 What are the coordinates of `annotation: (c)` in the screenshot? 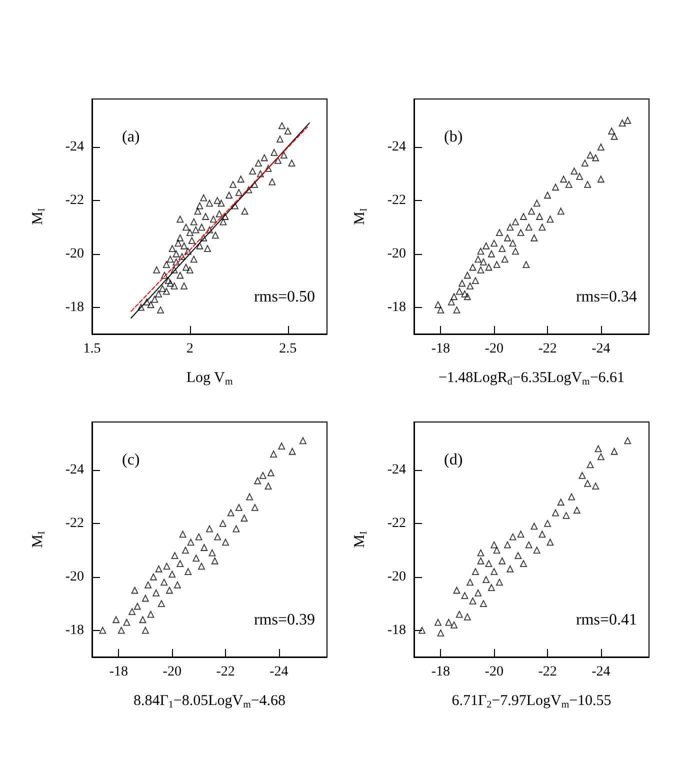 It's located at (131, 460).